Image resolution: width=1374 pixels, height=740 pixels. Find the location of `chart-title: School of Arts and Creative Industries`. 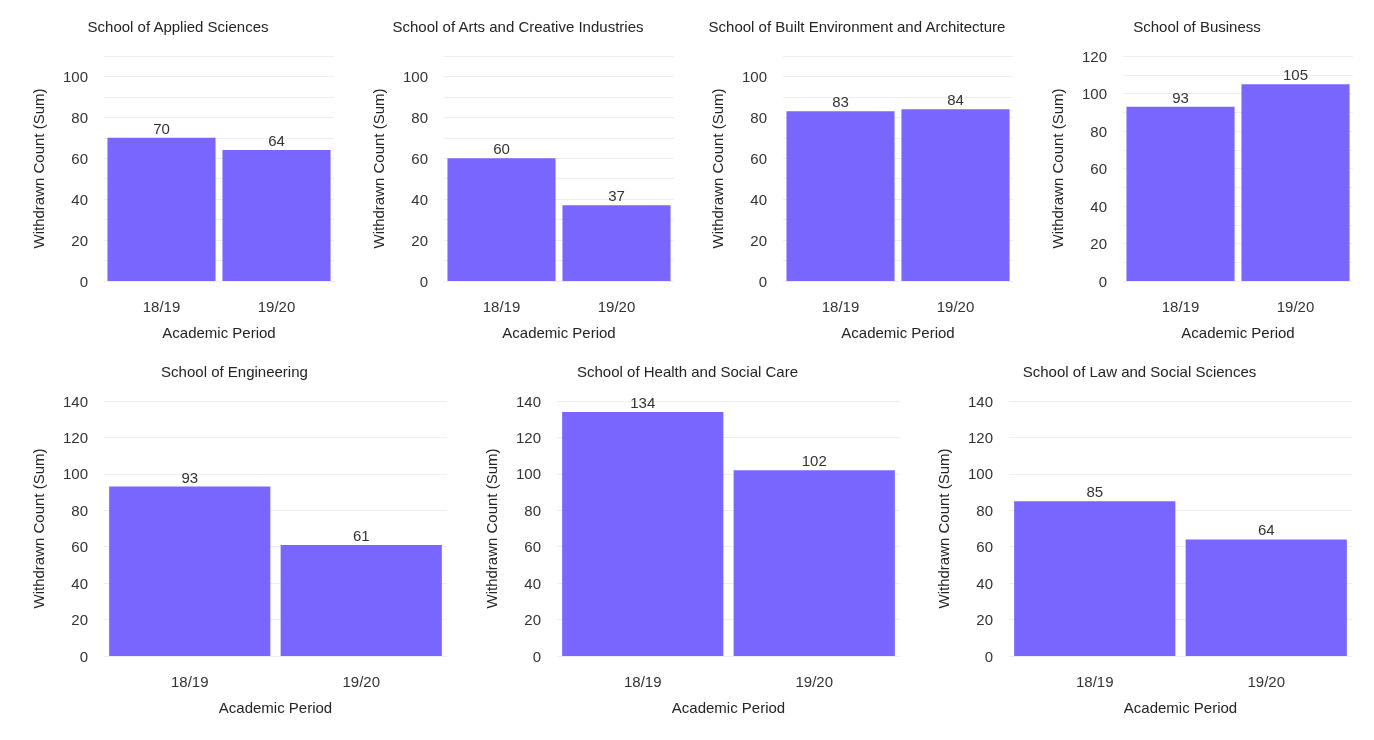

chart-title: School of Arts and Creative Industries is located at coordinates (517, 26).